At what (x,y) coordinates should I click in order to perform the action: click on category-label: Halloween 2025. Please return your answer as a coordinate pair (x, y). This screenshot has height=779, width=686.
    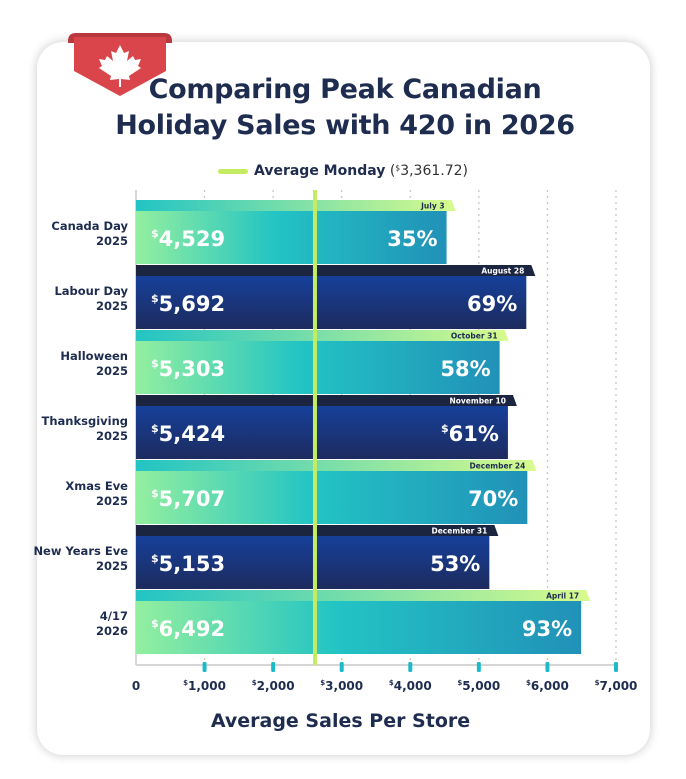
    Looking at the image, I should click on (94, 363).